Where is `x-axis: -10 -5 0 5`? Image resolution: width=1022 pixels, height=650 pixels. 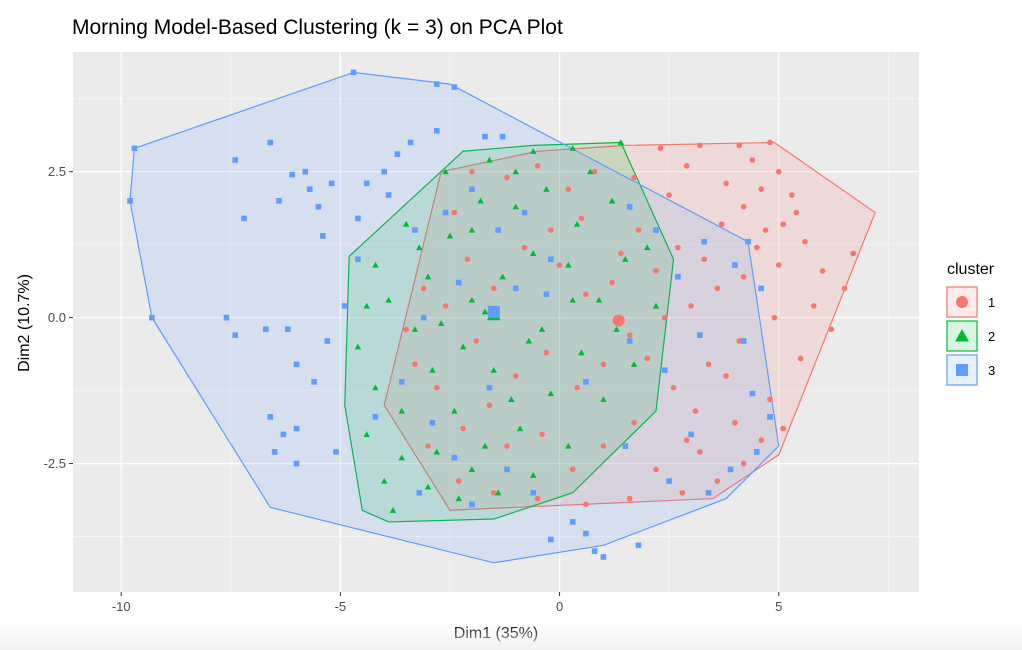
x-axis: -10 -5 0 5 is located at coordinates (447, 603).